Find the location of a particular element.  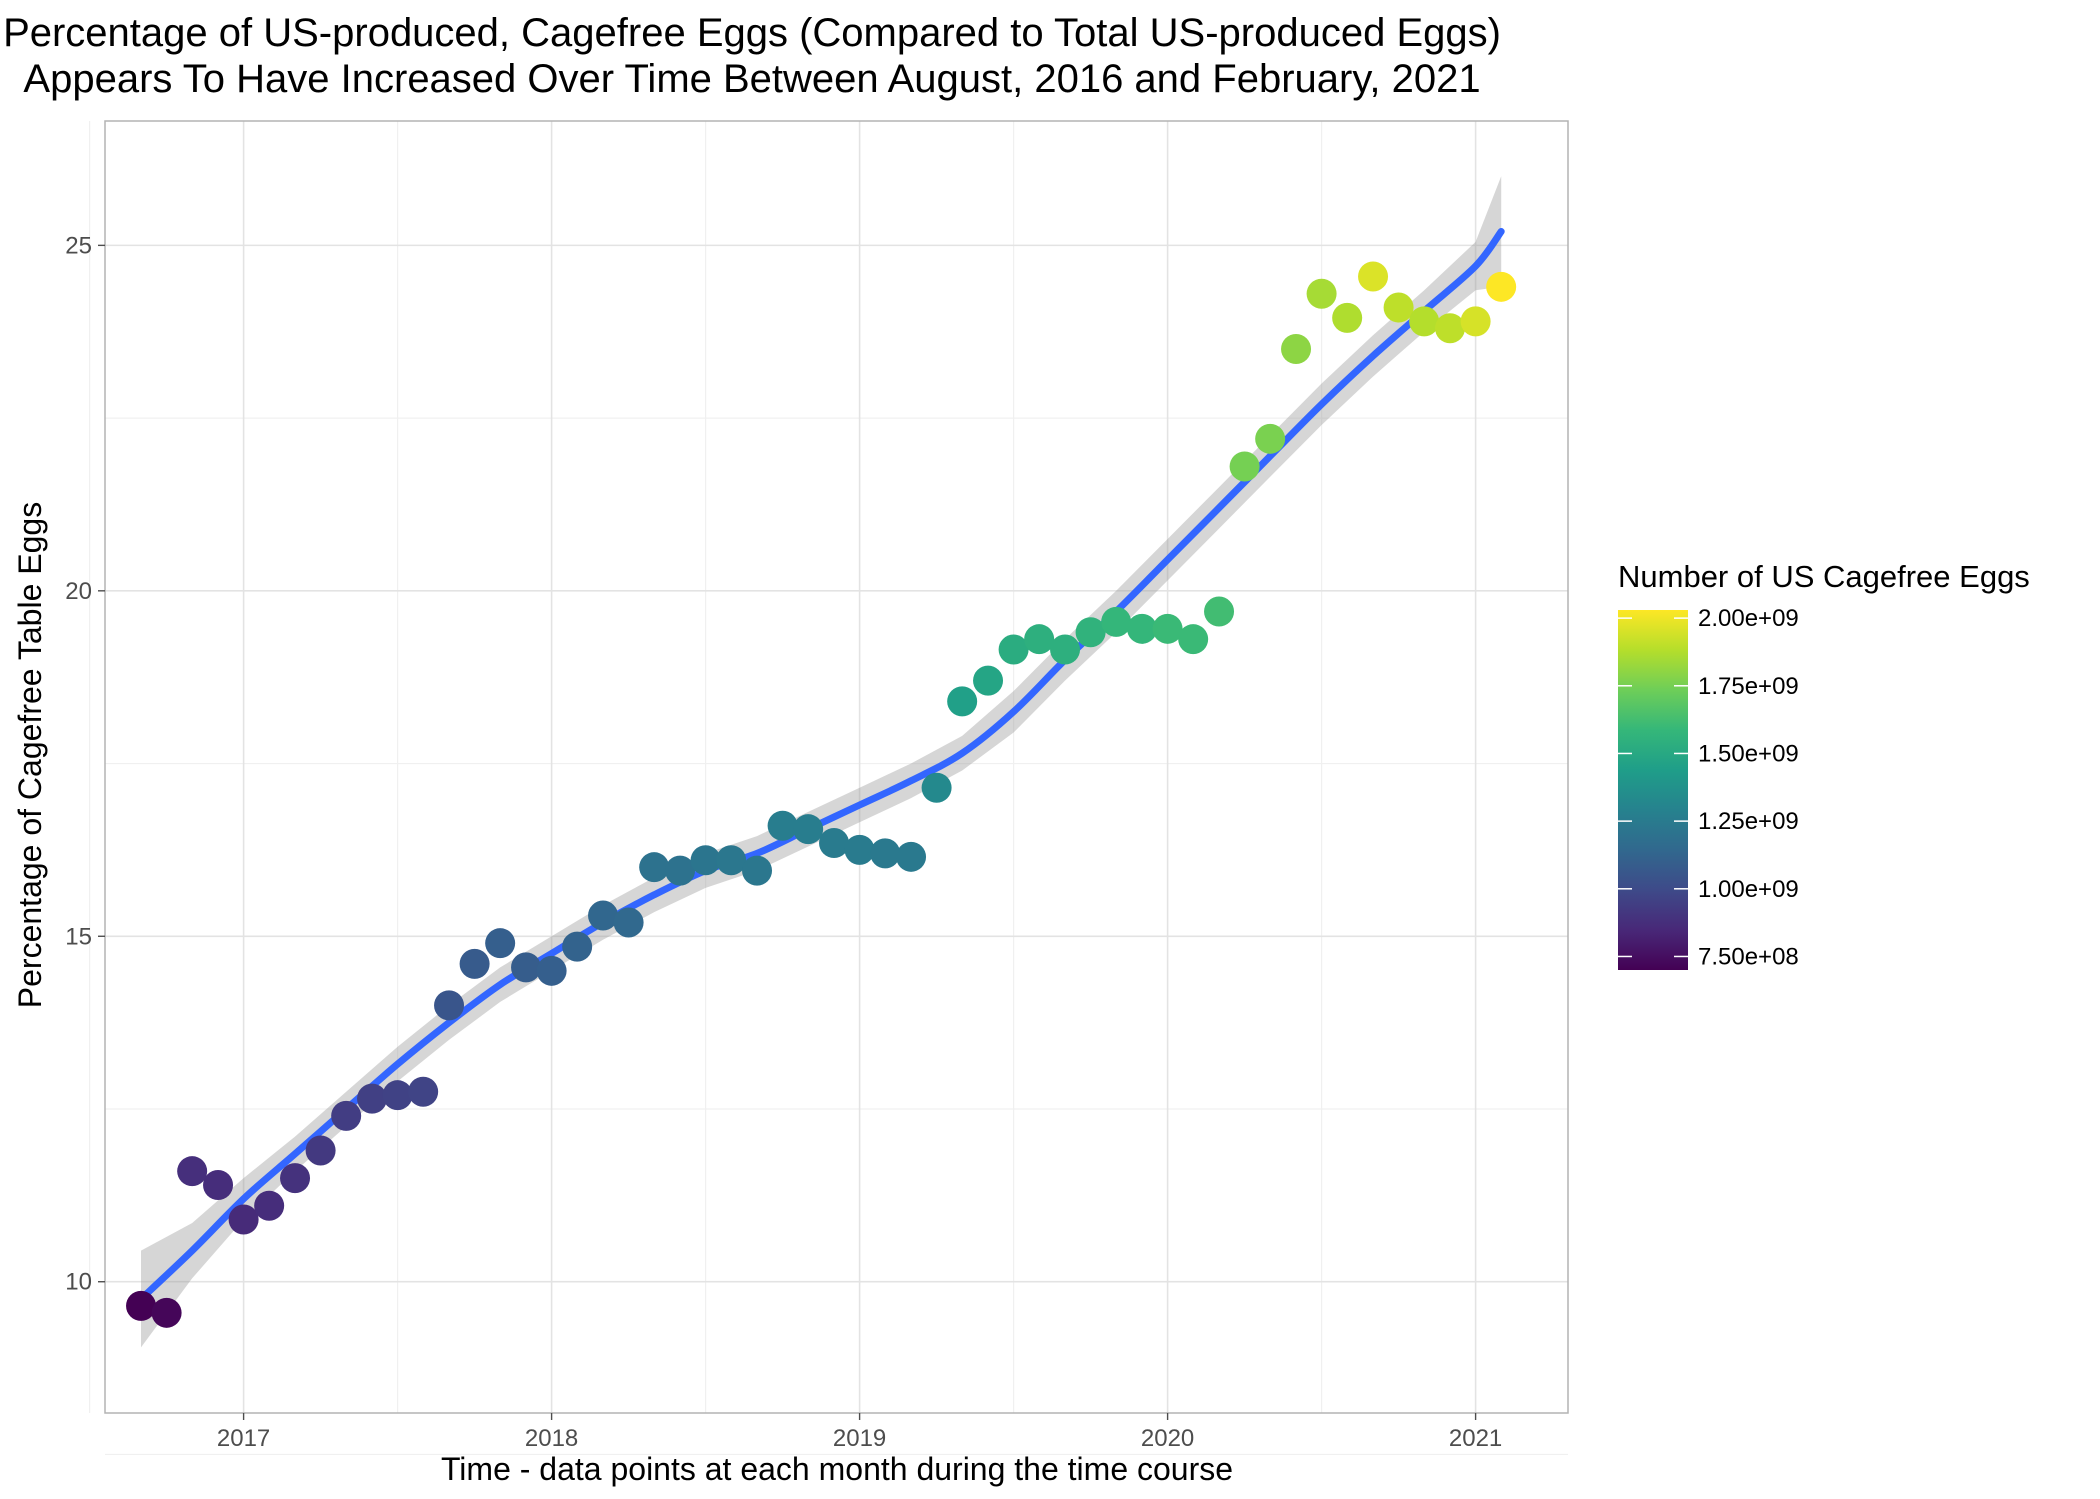

legend-break-label: 1.75e+09 is located at coordinates (1748, 686).